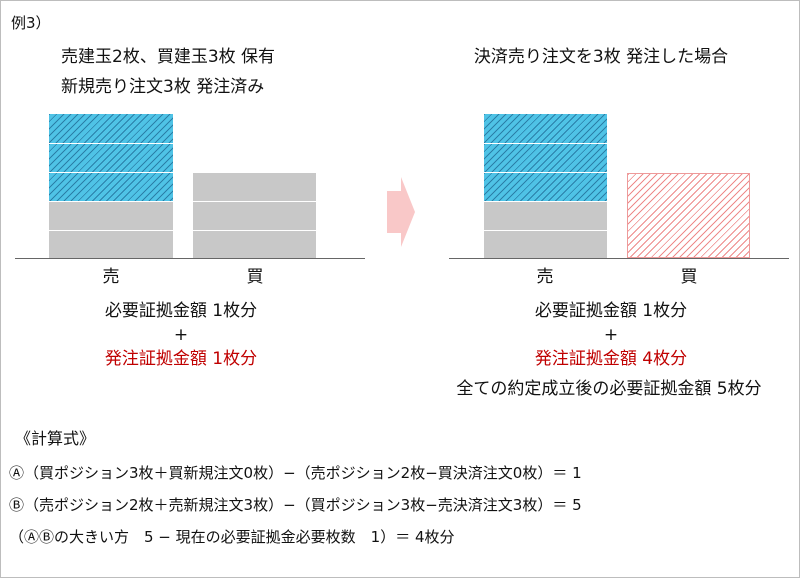 The width and height of the screenshot is (800, 578). I want to click on left-baseline, so click(190, 258).